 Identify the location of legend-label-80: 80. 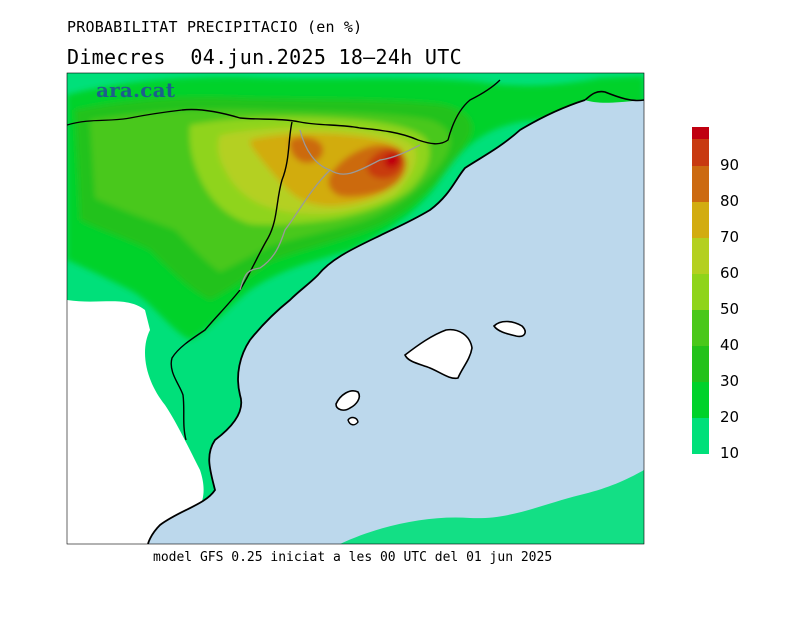
(730, 201).